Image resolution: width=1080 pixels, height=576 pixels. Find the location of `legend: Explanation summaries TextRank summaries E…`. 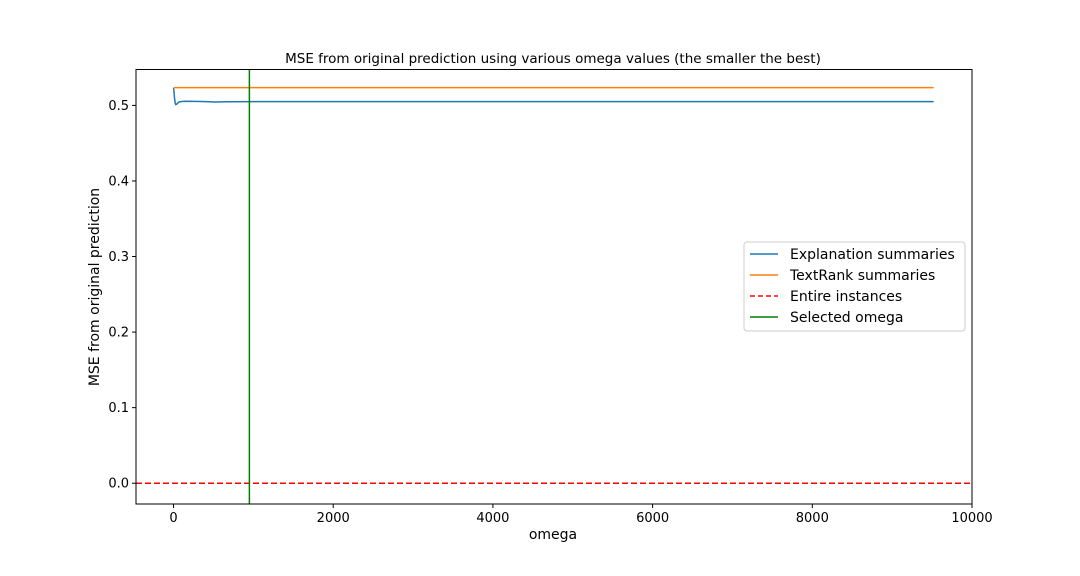

legend: Explanation summaries TextRank summaries E… is located at coordinates (854, 286).